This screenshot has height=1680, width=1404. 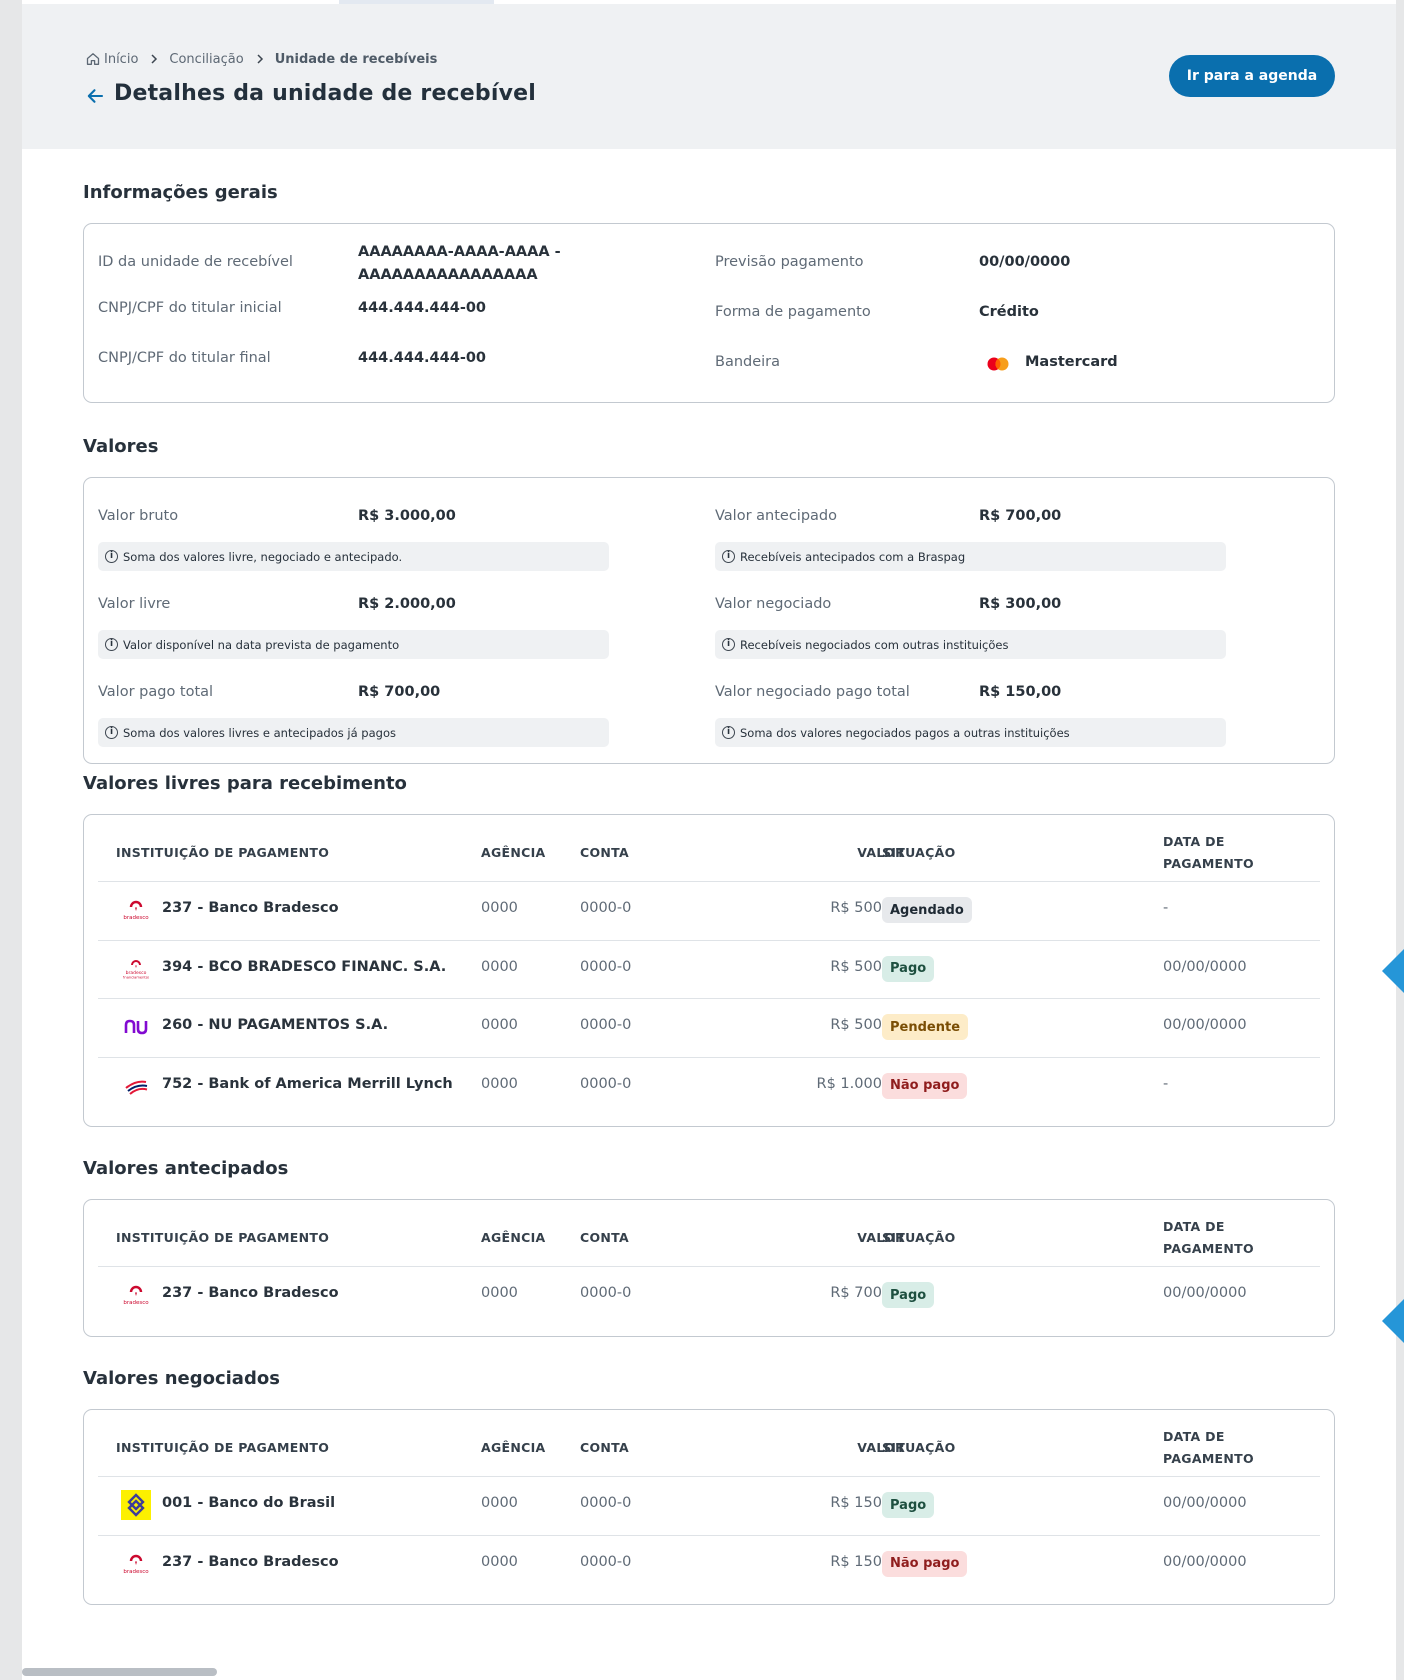 I want to click on page-title: Detalhes da unidade de recebível, so click(x=325, y=93).